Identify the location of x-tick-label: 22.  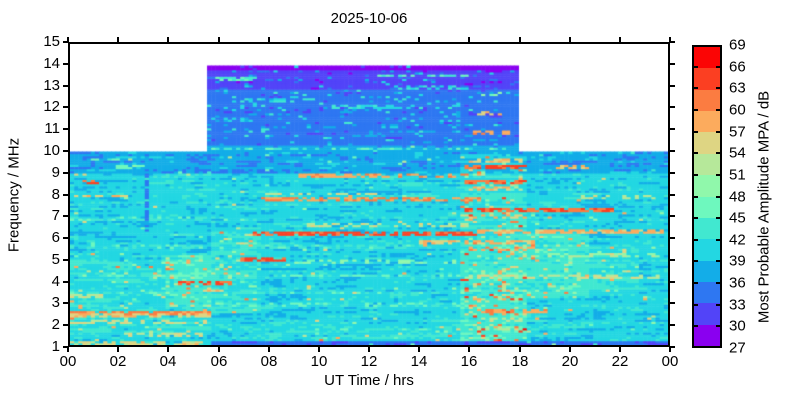
(620, 361).